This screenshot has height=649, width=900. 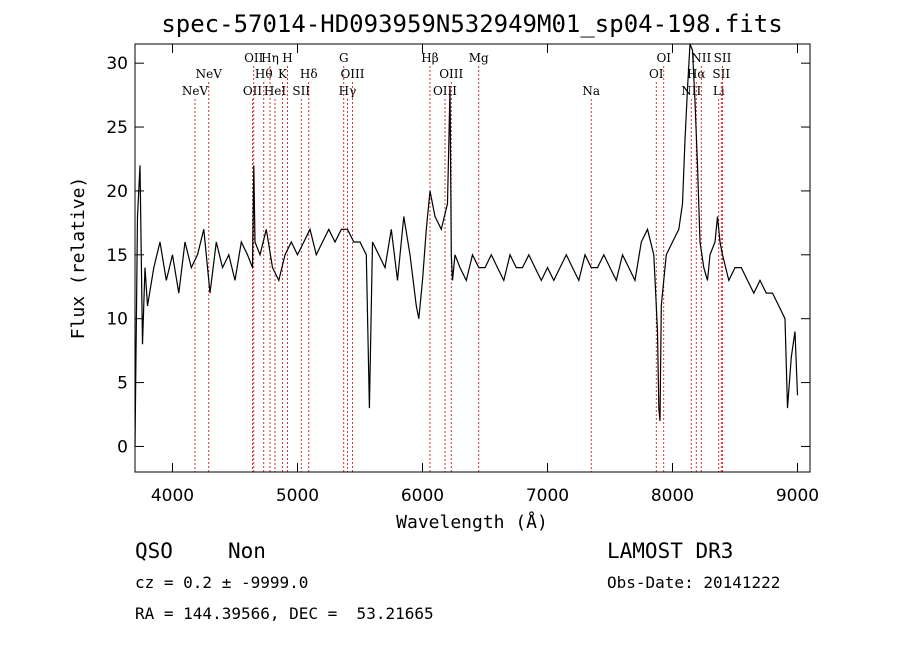 What do you see at coordinates (117, 320) in the screenshot?
I see `y-tick-label: 10` at bounding box center [117, 320].